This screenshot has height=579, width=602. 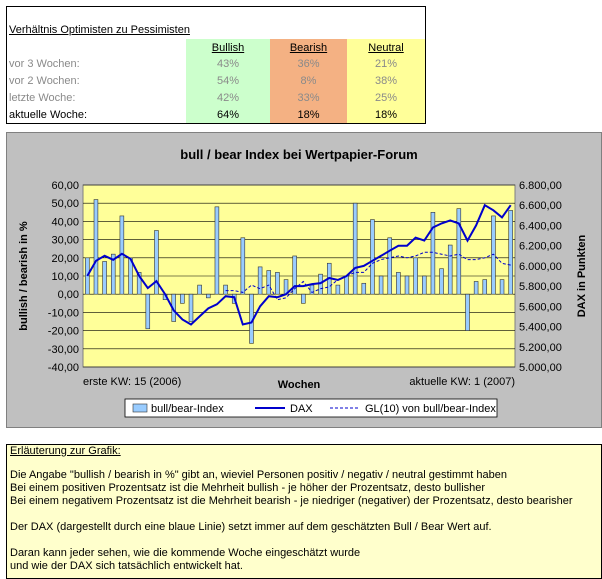 What do you see at coordinates (228, 81) in the screenshot?
I see `bullish-column-bg` at bounding box center [228, 81].